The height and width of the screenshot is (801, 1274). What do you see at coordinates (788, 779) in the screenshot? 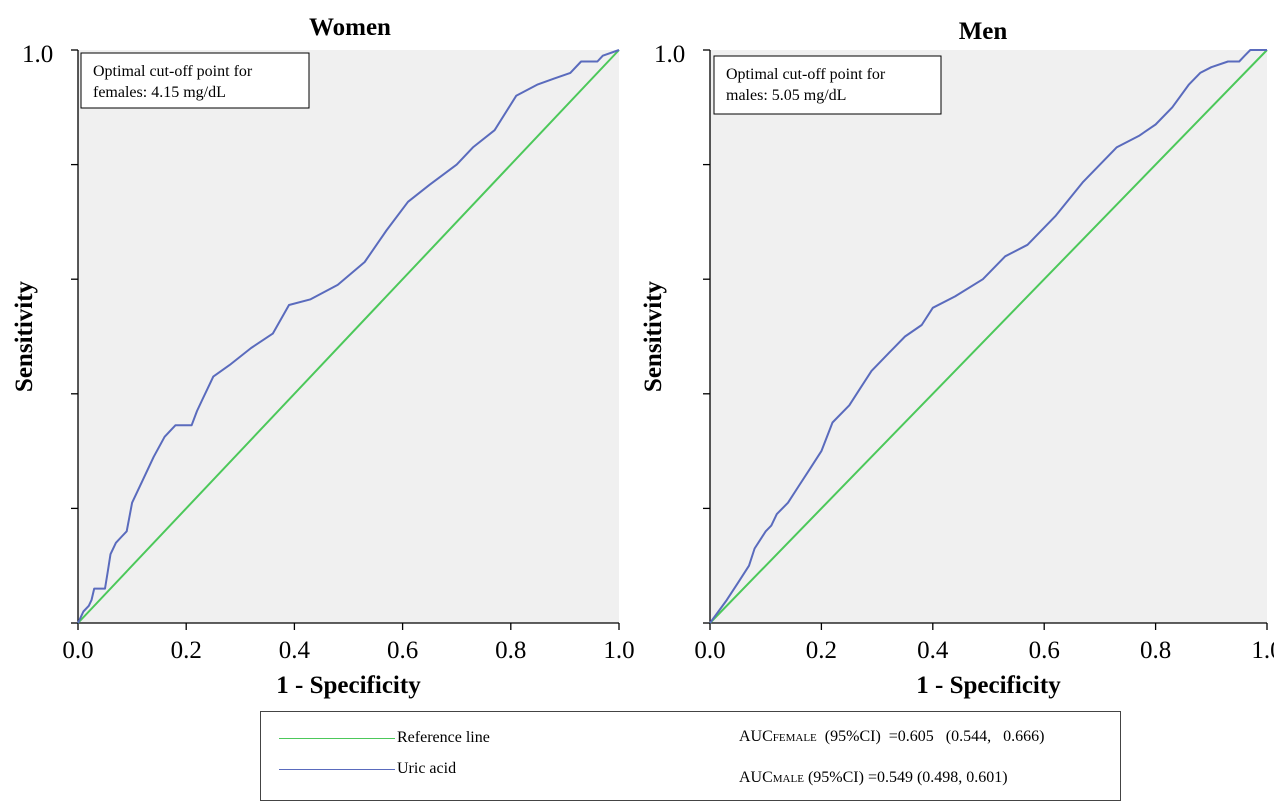
I see `auc-male-subscript: MALE` at bounding box center [788, 779].